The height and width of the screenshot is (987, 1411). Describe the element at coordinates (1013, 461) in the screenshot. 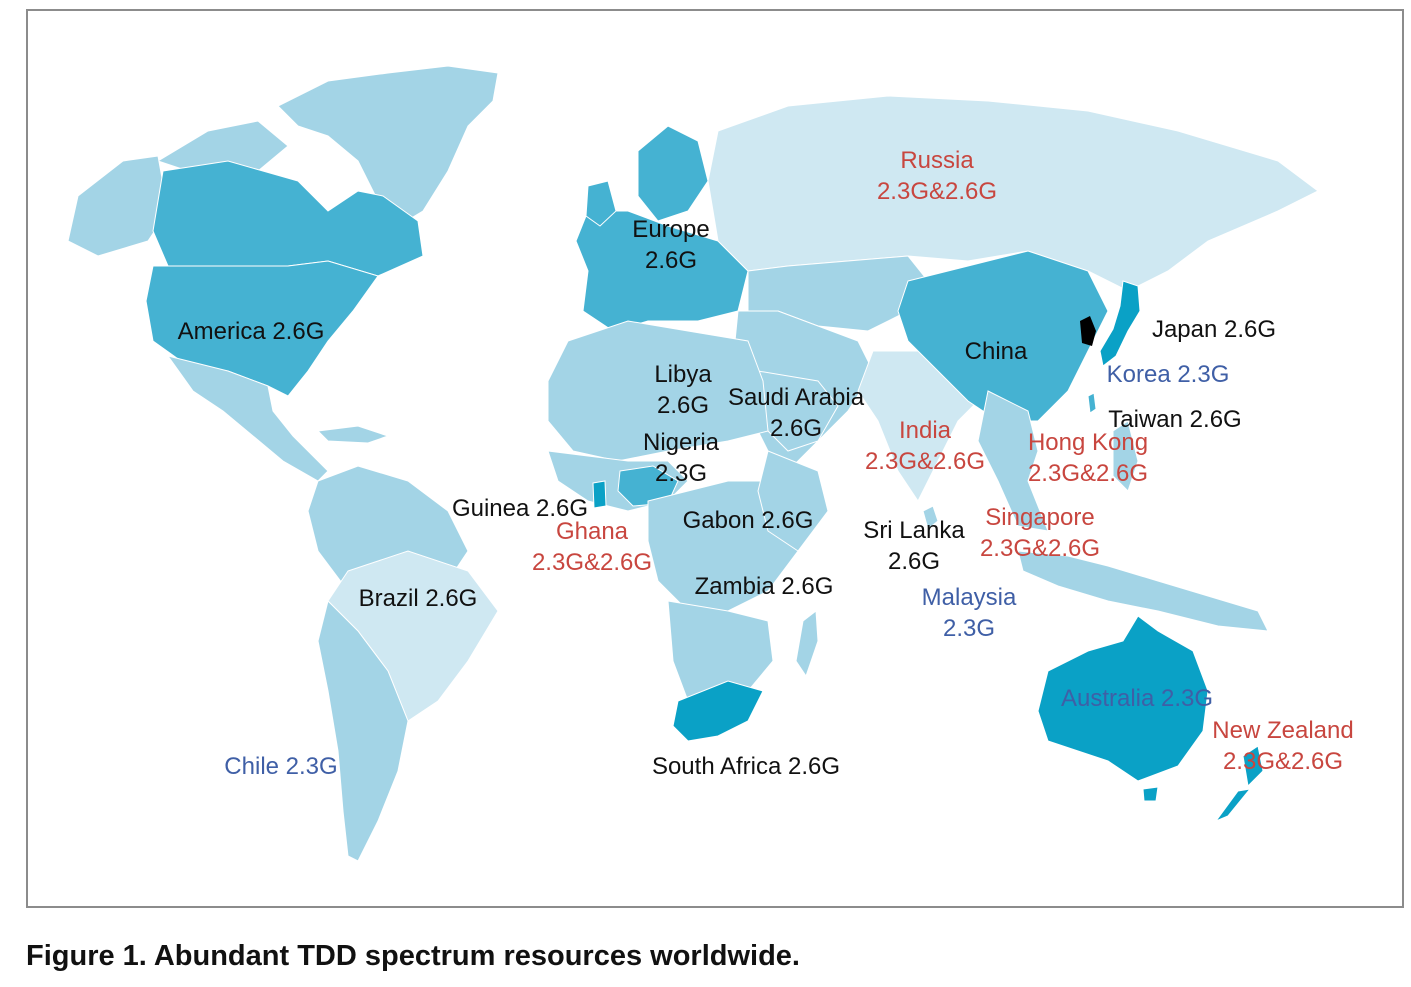

I see `region-southeast-asia` at that location.